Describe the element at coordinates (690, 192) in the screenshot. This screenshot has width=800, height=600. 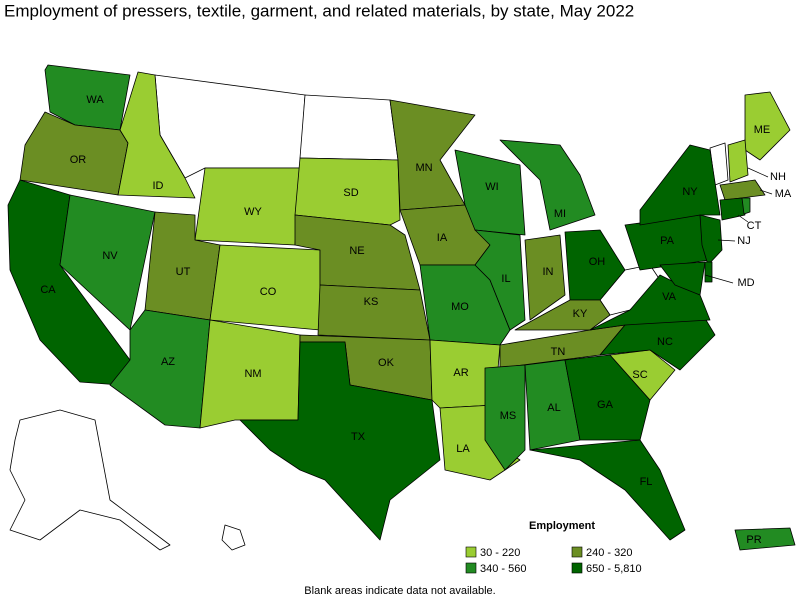
I see `state-label: NY` at that location.